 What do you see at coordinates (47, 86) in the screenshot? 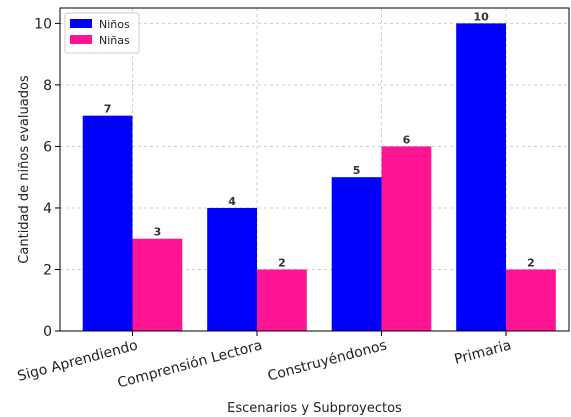
I see `y-tick-label: 8` at bounding box center [47, 86].